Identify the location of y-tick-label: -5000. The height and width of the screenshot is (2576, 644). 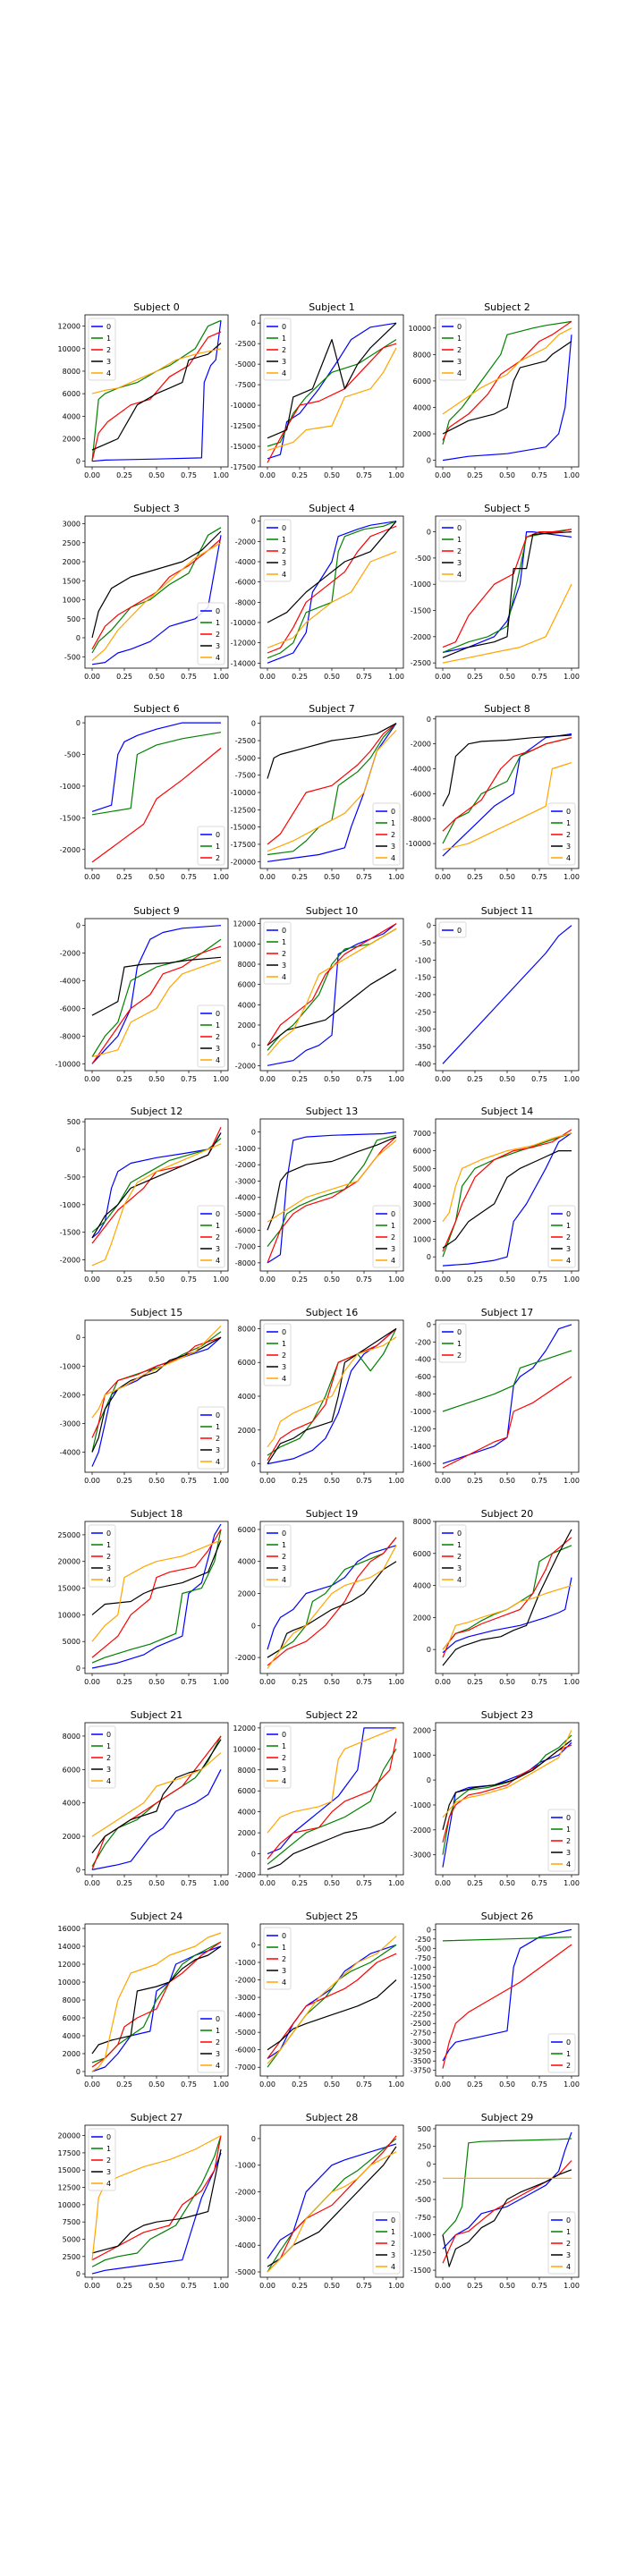
(245, 1214).